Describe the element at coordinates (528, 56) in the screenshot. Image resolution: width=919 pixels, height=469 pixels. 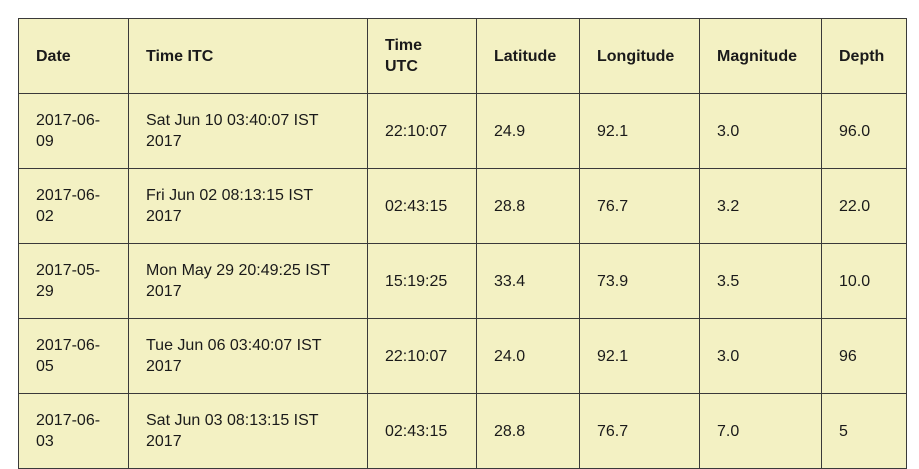
I see `header-latitude: Latitude` at that location.